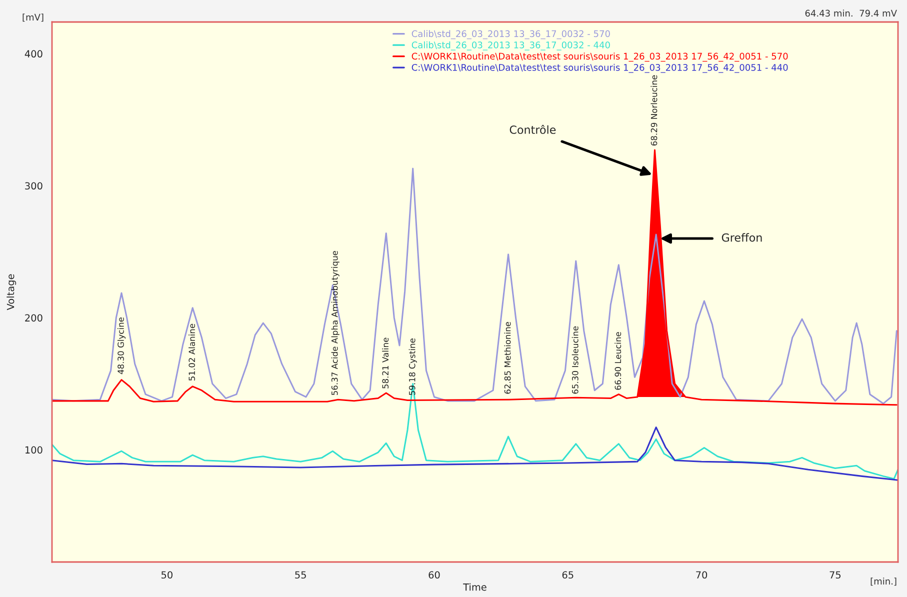 The image size is (907, 597). Describe the element at coordinates (33, 318) in the screenshot. I see `y-tick-label: 200` at that location.